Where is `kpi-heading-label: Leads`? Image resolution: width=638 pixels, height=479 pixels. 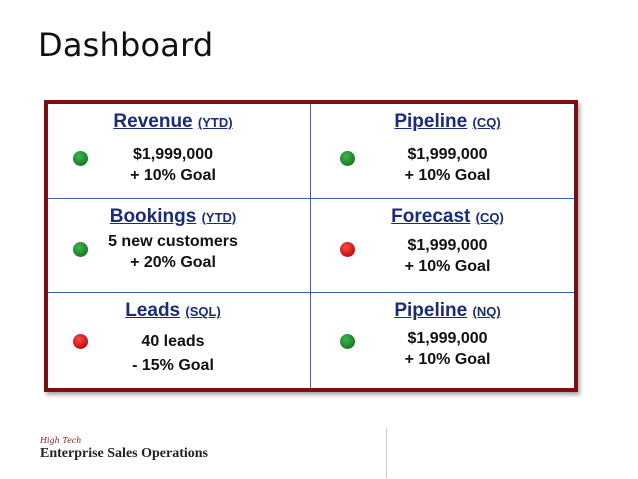 kpi-heading-label: Leads is located at coordinates (153, 311).